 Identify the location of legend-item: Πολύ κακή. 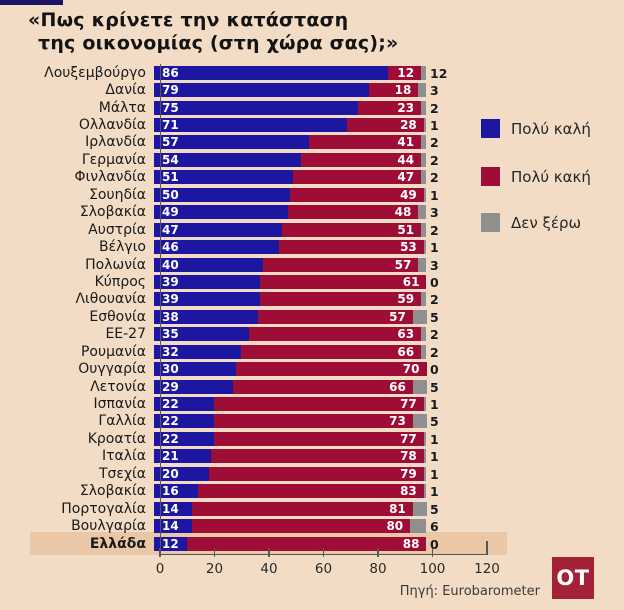
(536, 176).